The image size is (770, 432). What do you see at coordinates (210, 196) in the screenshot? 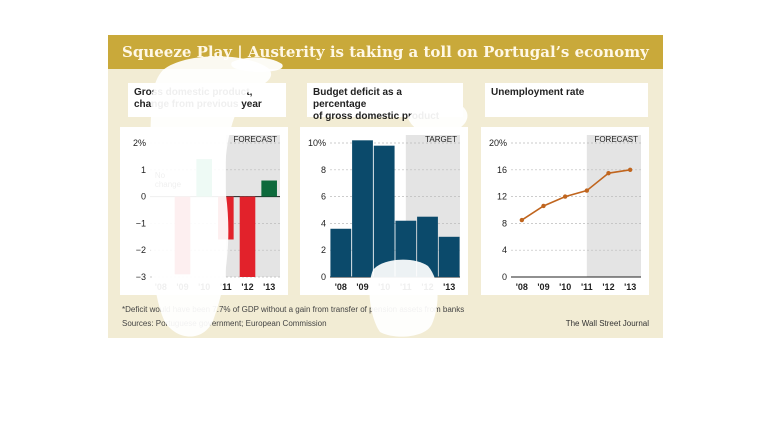
I see `highlight-stroke-left` at bounding box center [210, 196].